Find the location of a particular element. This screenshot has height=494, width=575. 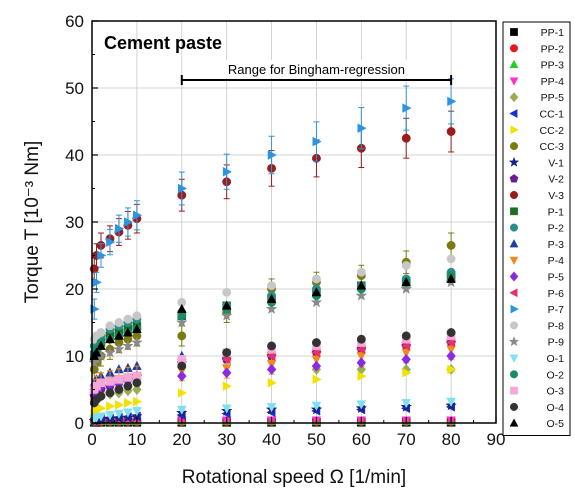

legend-entry-p-8: P-8 is located at coordinates (536, 326).